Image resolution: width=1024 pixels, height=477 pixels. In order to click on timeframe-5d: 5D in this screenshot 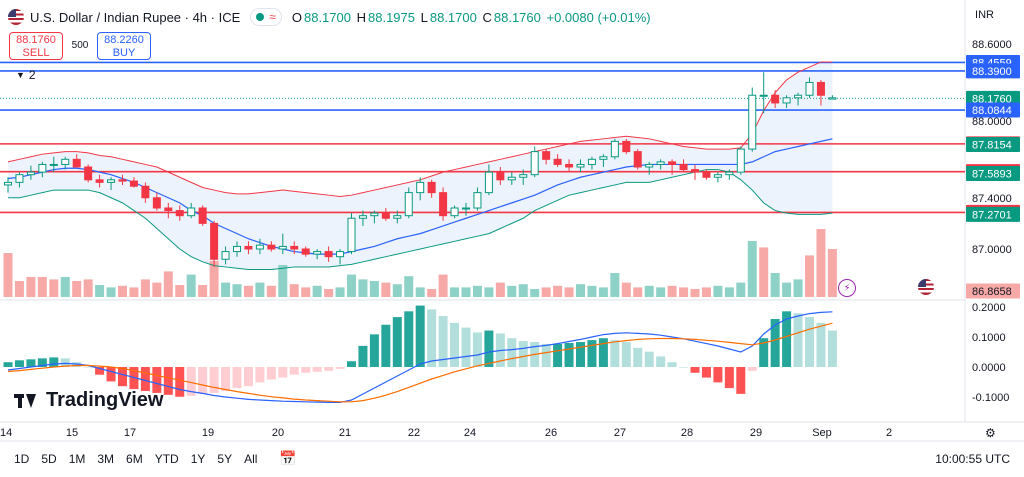, I will do `click(49, 458)`.